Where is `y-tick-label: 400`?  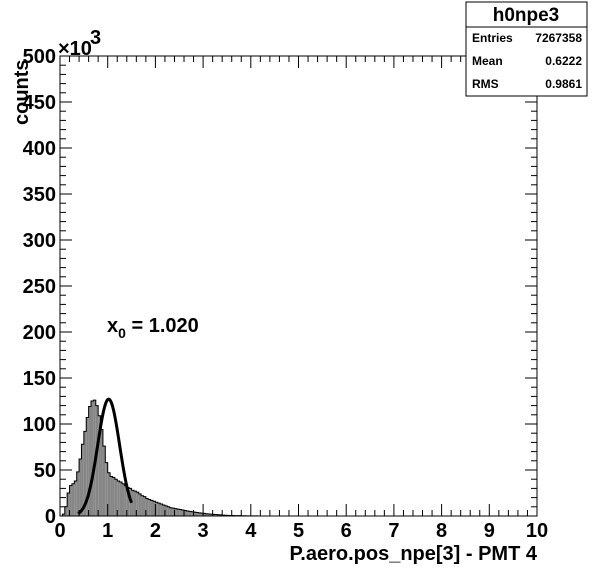 y-tick-label: 400 is located at coordinates (39, 149).